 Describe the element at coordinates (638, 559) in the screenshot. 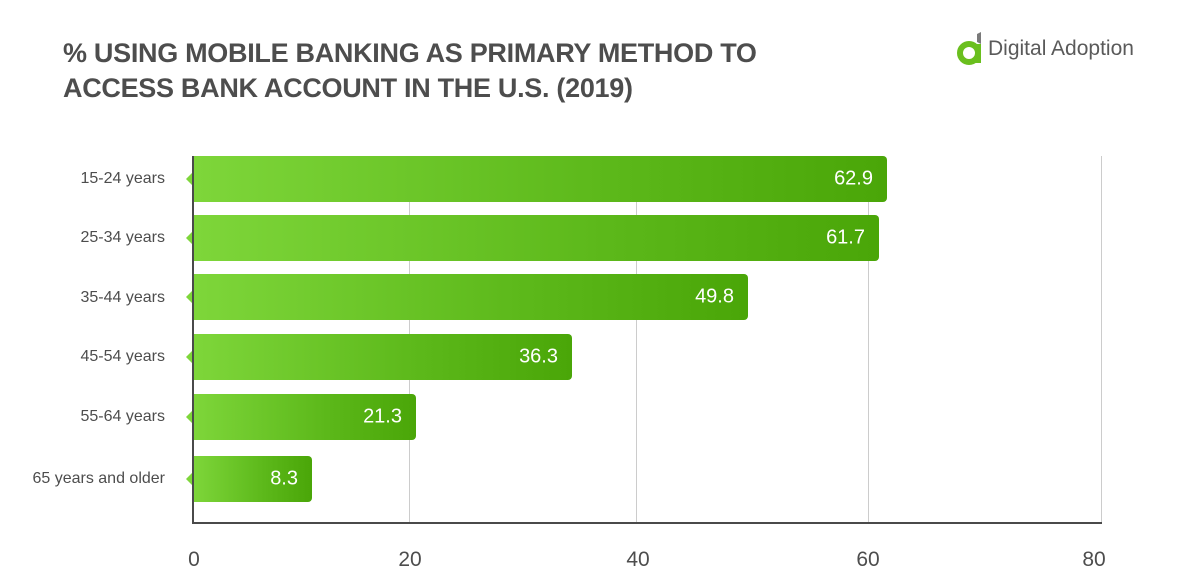

I see `x-tick-label: 40` at that location.